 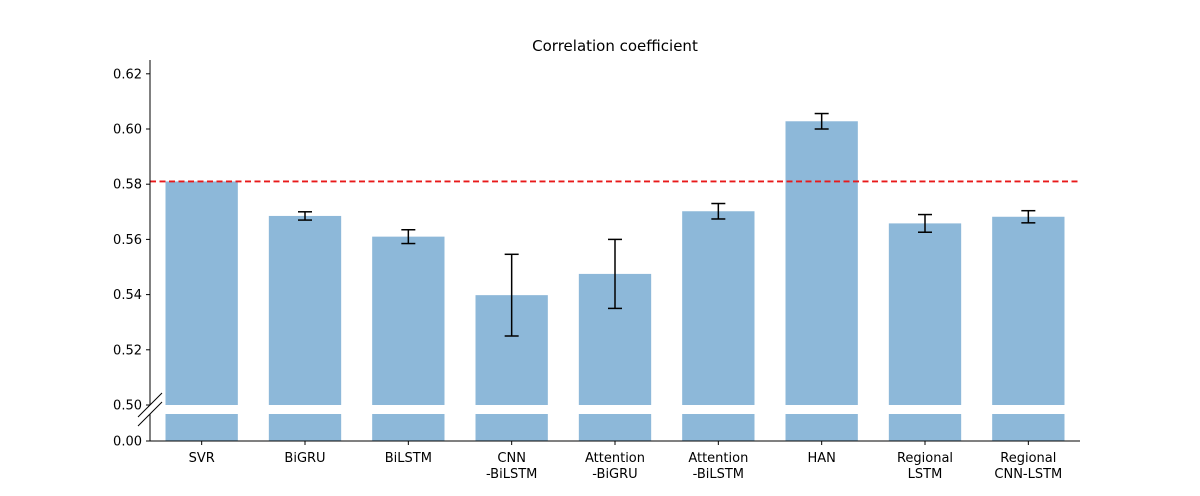 What do you see at coordinates (127, 406) in the screenshot?
I see `y-tick-label: 0.50` at bounding box center [127, 406].